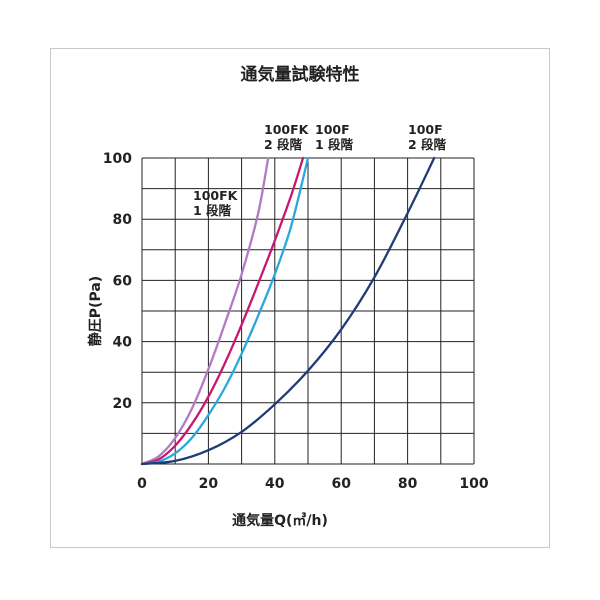 This screenshot has width=600, height=600. What do you see at coordinates (216, 195) in the screenshot?
I see `series-label-100fk-1: 100FK` at bounding box center [216, 195].